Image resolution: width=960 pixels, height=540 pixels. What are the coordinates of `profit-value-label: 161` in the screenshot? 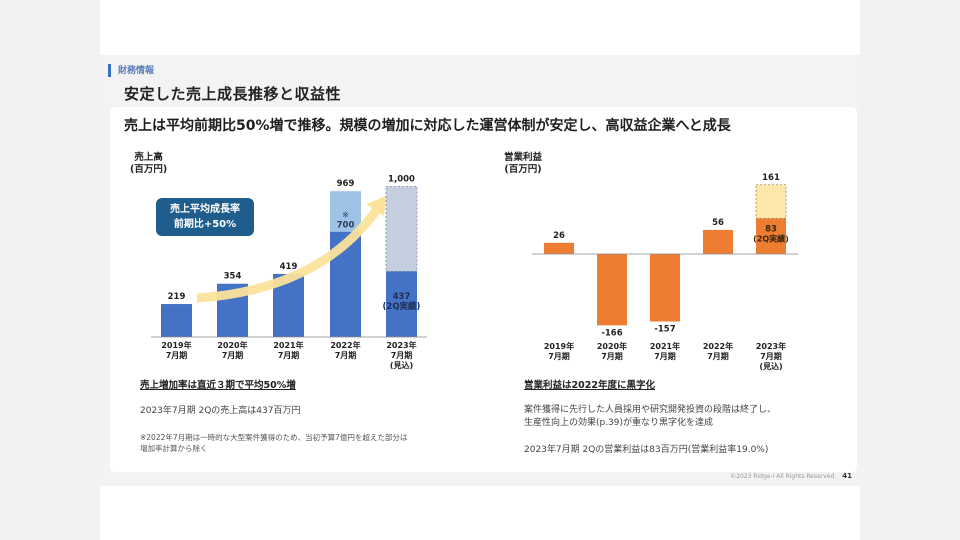 It's located at (771, 178).